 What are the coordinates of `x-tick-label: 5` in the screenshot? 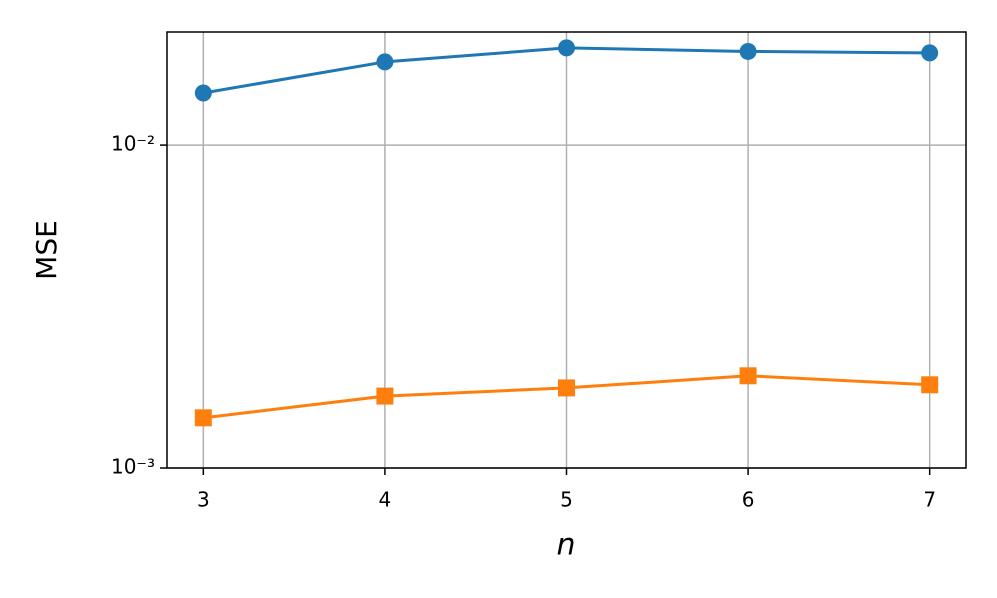 It's located at (566, 500).